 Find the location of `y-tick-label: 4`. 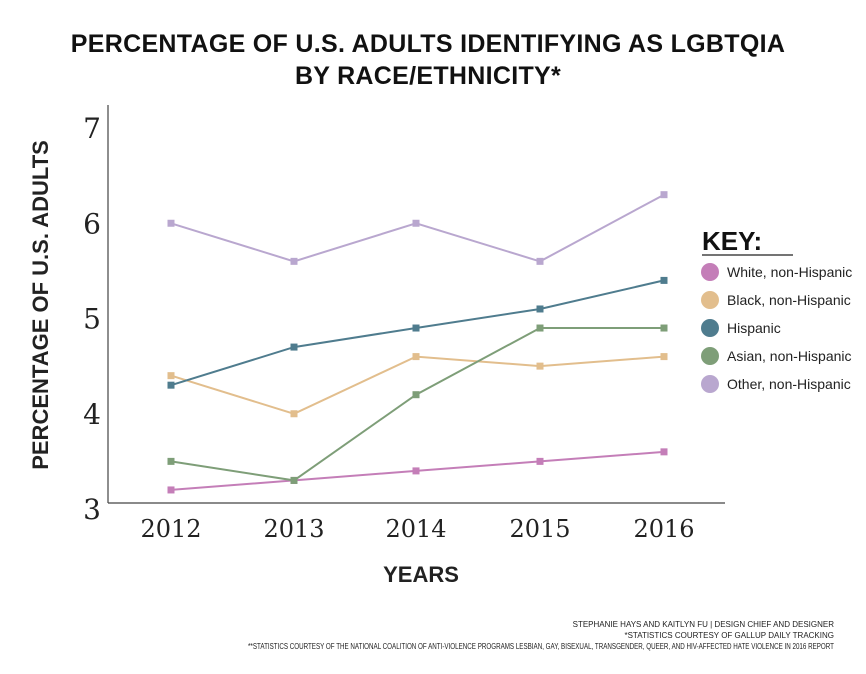

y-tick-label: 4 is located at coordinates (92, 414).